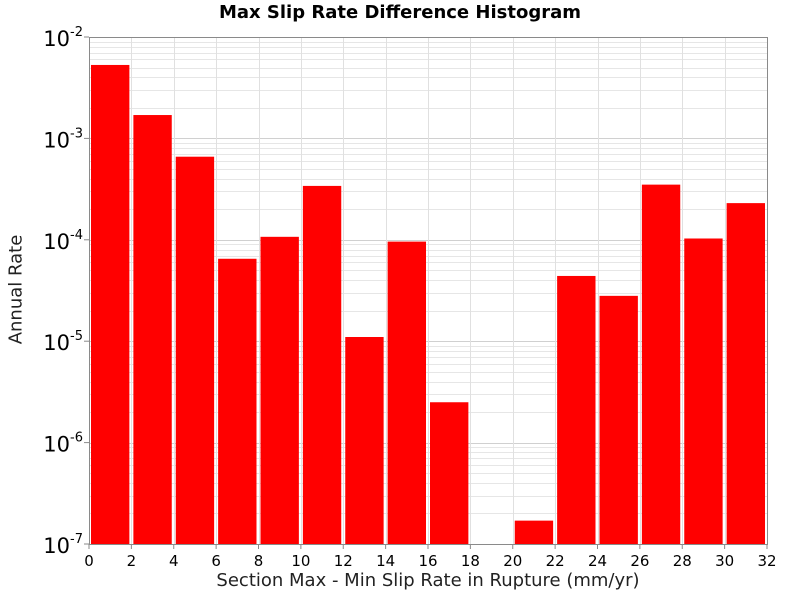 The width and height of the screenshot is (800, 600). Describe the element at coordinates (174, 561) in the screenshot. I see `x-tick-label: 4` at that location.